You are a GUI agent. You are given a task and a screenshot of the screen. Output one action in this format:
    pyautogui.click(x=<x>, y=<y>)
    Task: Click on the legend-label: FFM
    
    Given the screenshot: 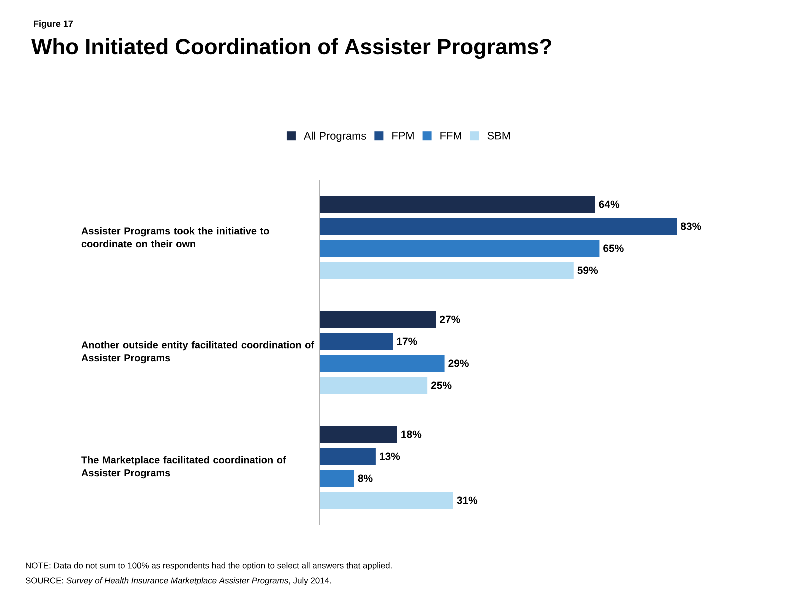 What is the action you would take?
    pyautogui.click(x=451, y=136)
    